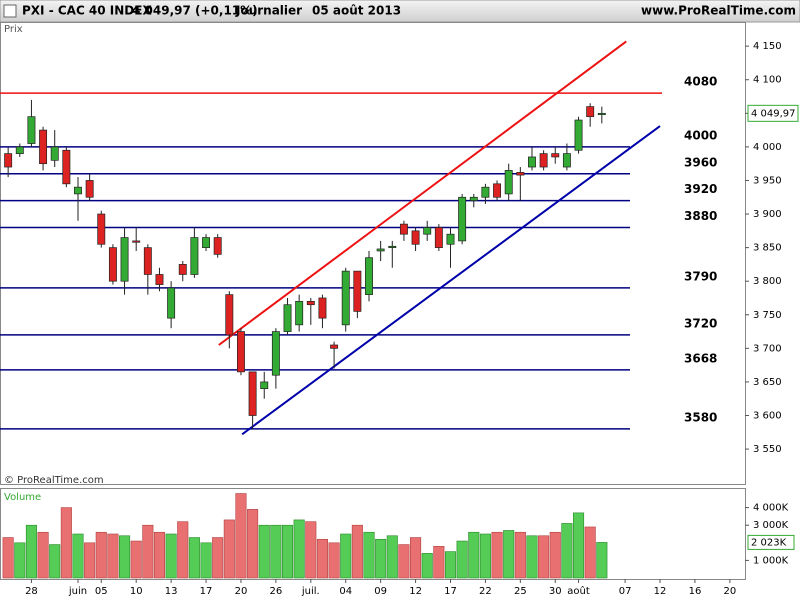 Image resolution: width=800 pixels, height=604 pixels. What do you see at coordinates (356, 11) in the screenshot?
I see `date: 05 août 2013` at bounding box center [356, 11].